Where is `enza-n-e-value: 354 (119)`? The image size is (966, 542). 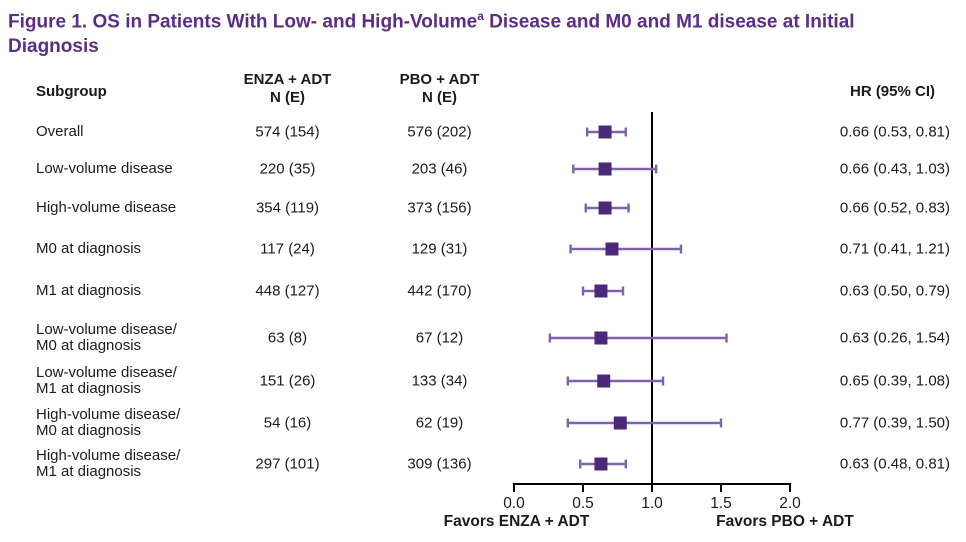
enza-n-e-value: 354 (119) is located at coordinates (287, 208).